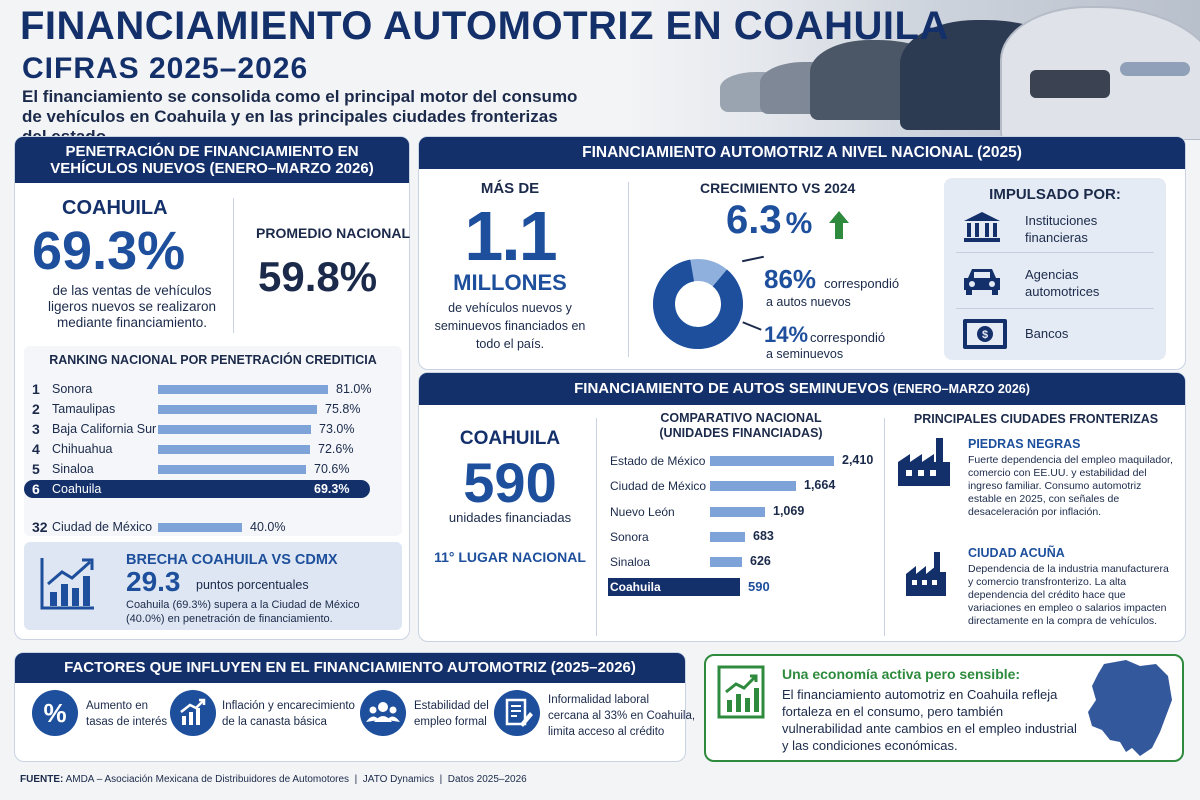 The width and height of the screenshot is (1200, 800). Describe the element at coordinates (115, 208) in the screenshot. I see `coahuila-label: COAHUILA` at that location.